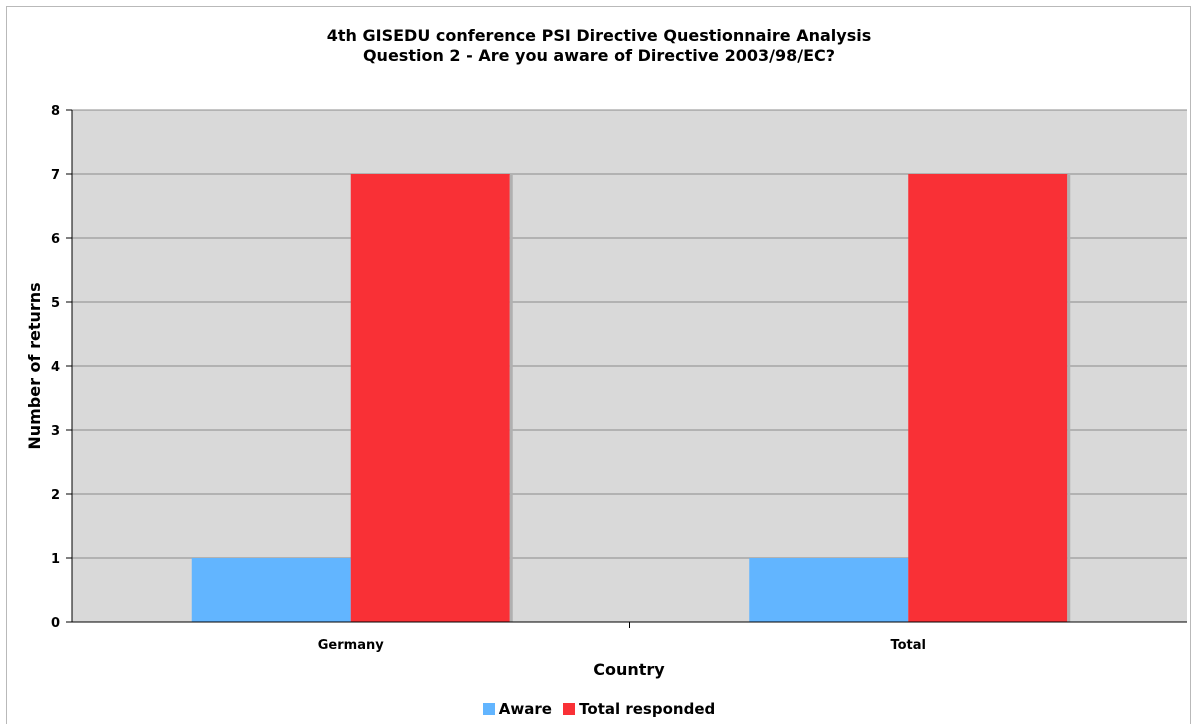  Describe the element at coordinates (430, 398) in the screenshot. I see `bar-germany-total-responded` at that location.